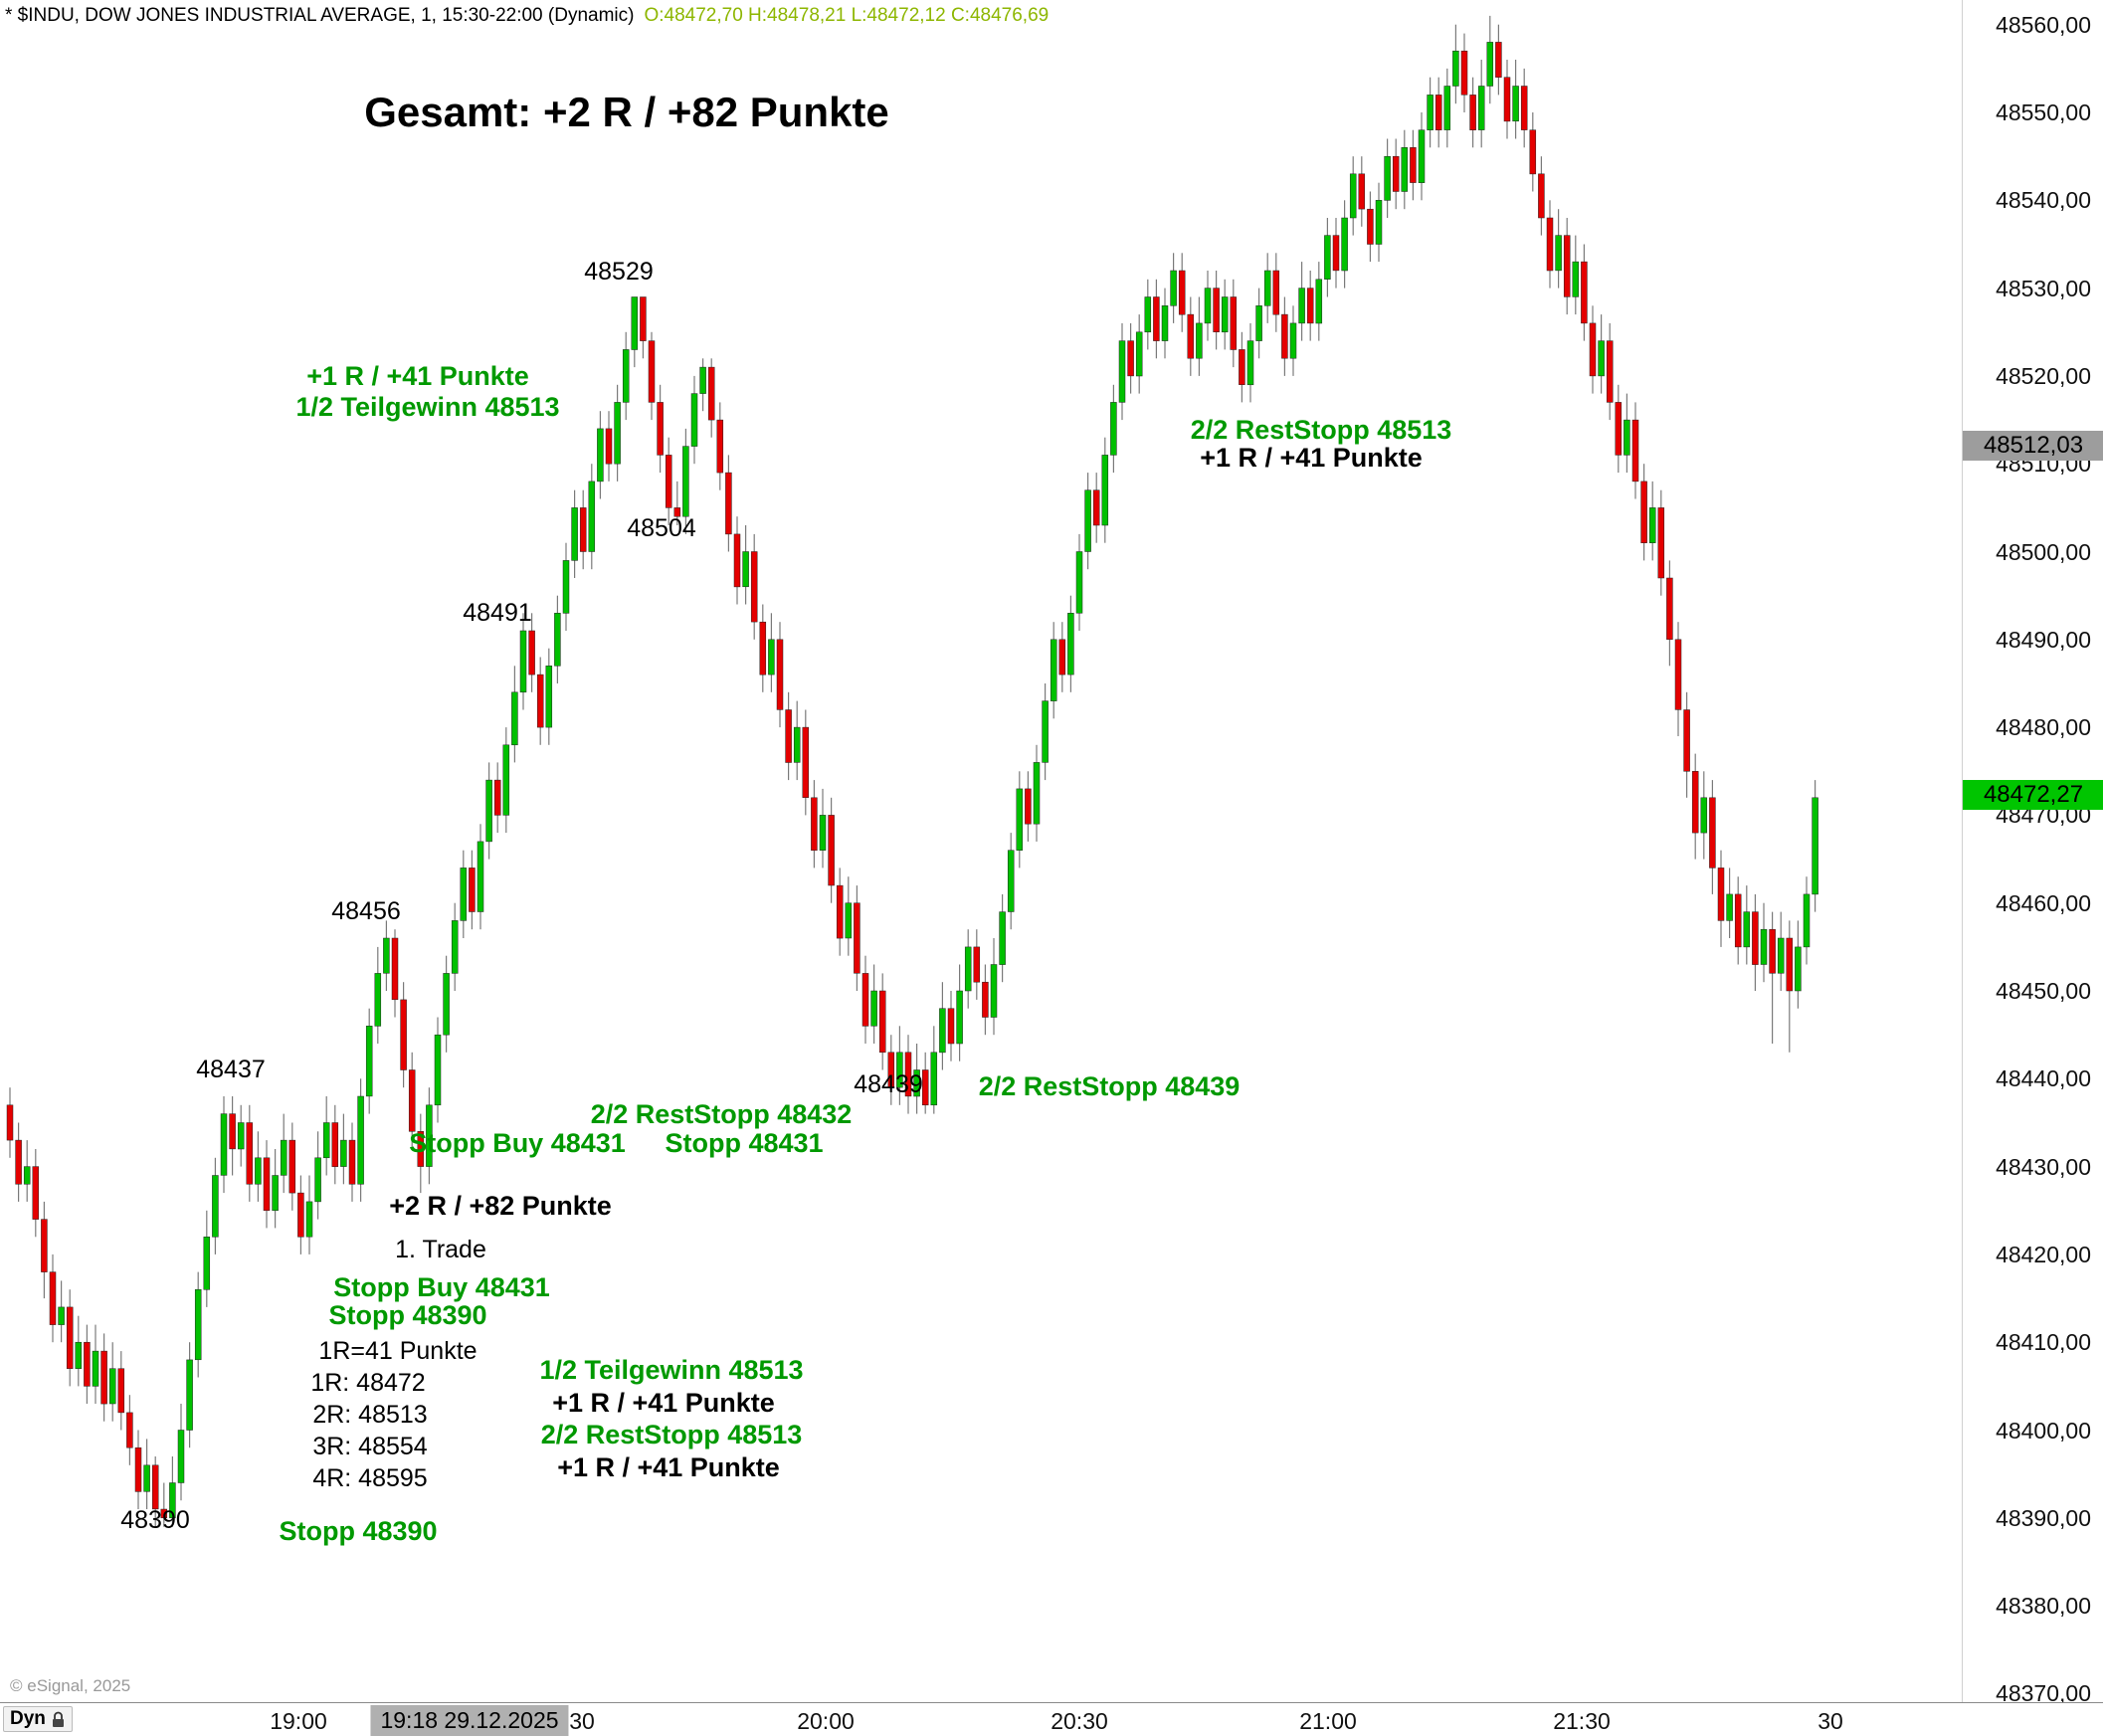 This screenshot has height=1736, width=2103. Describe the element at coordinates (2043, 24) in the screenshot. I see `y-axis-label: 48560,00` at that location.